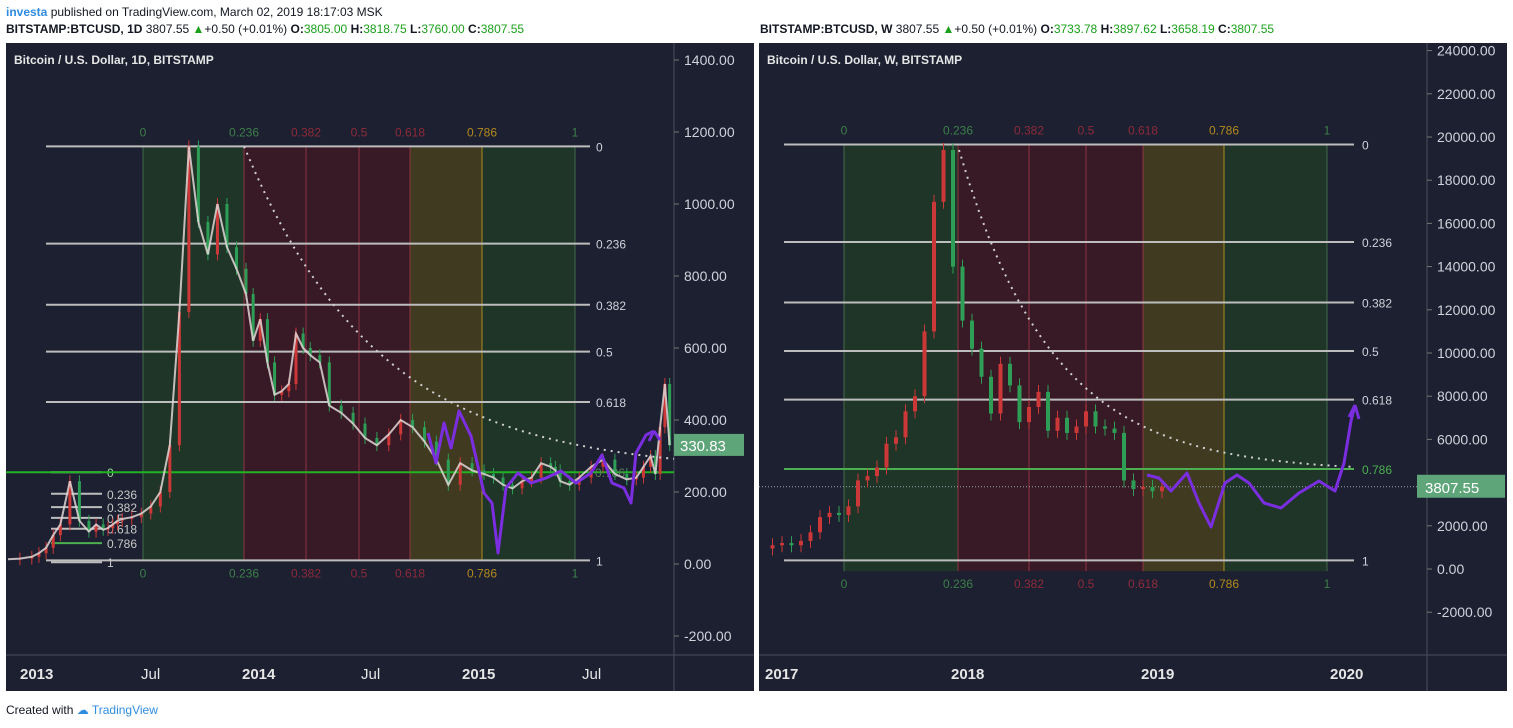 This screenshot has height=728, width=1513. Describe the element at coordinates (1156, 308) in the screenshot. I see `right-decay-curve` at that location.